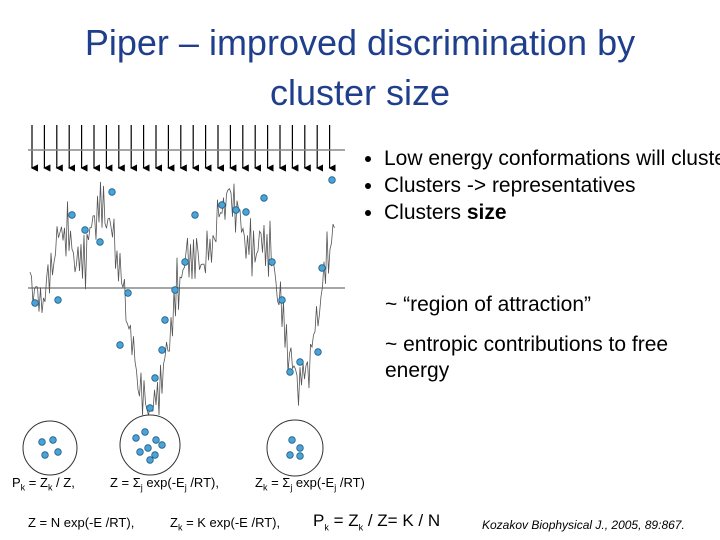 This screenshot has width=720, height=540. What do you see at coordinates (279, 482) in the screenshot?
I see `formula-text: = Σ` at bounding box center [279, 482].